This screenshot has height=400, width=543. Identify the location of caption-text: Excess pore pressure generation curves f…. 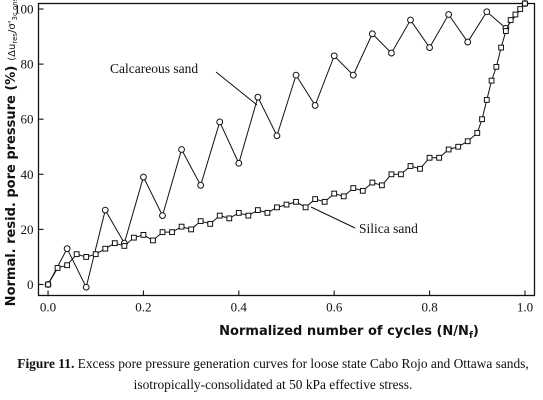
(301, 374).